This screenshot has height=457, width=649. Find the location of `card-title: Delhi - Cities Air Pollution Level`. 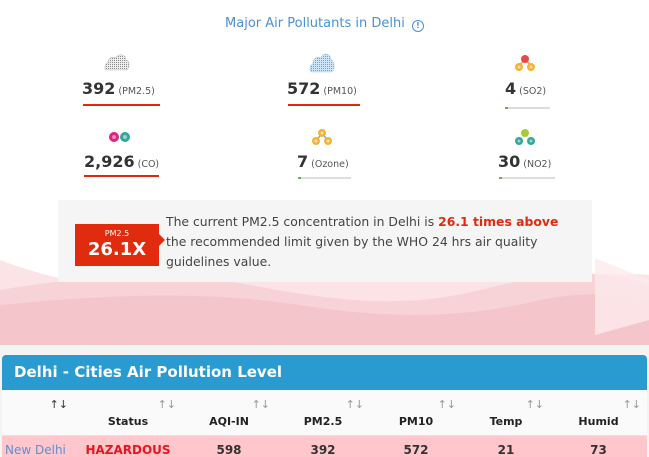

card-title: Delhi - Cities Air Pollution Level is located at coordinates (324, 372).